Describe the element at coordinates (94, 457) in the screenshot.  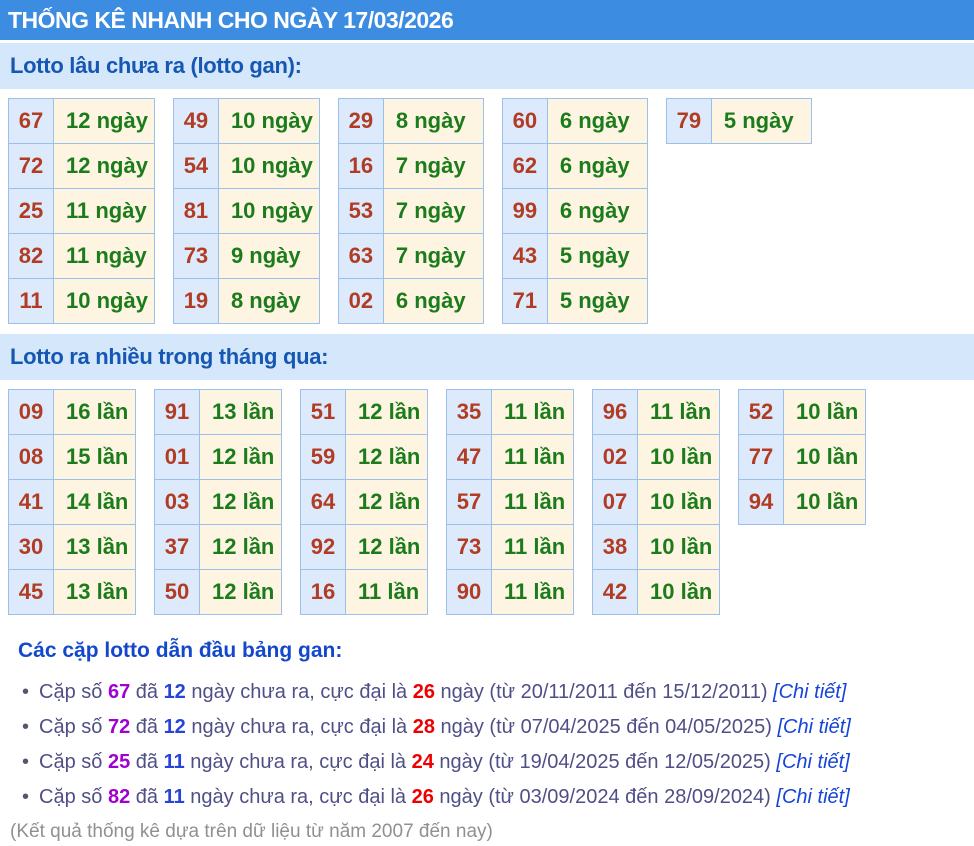
I see `lotto-count-cell: 15 lần` at that location.